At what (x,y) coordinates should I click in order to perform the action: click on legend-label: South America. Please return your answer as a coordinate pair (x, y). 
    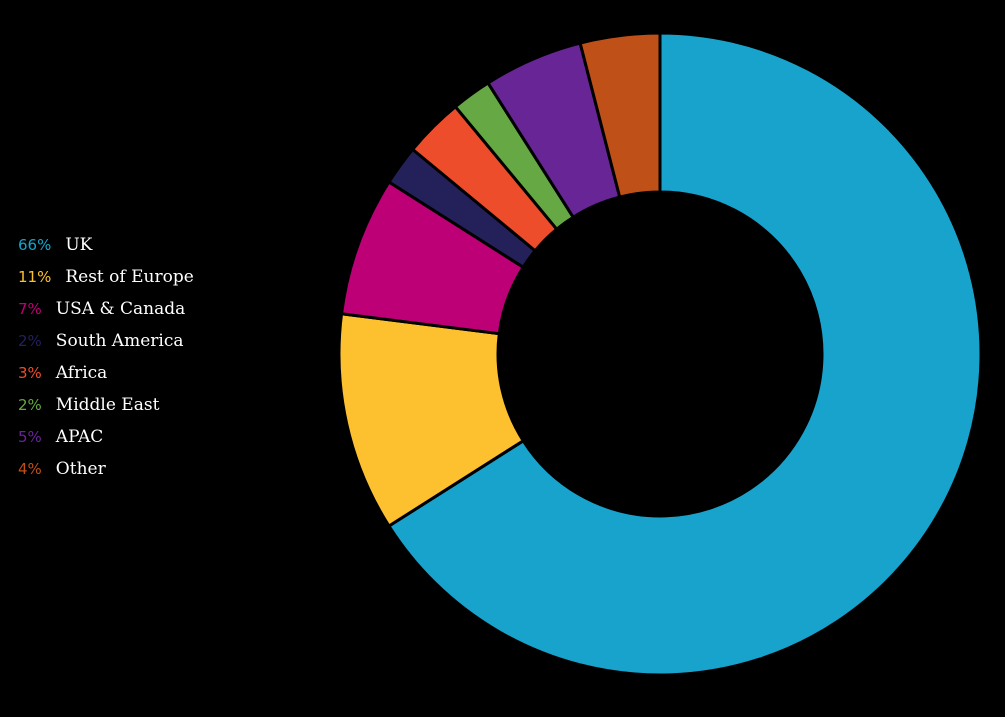
    Looking at the image, I should click on (119, 341).